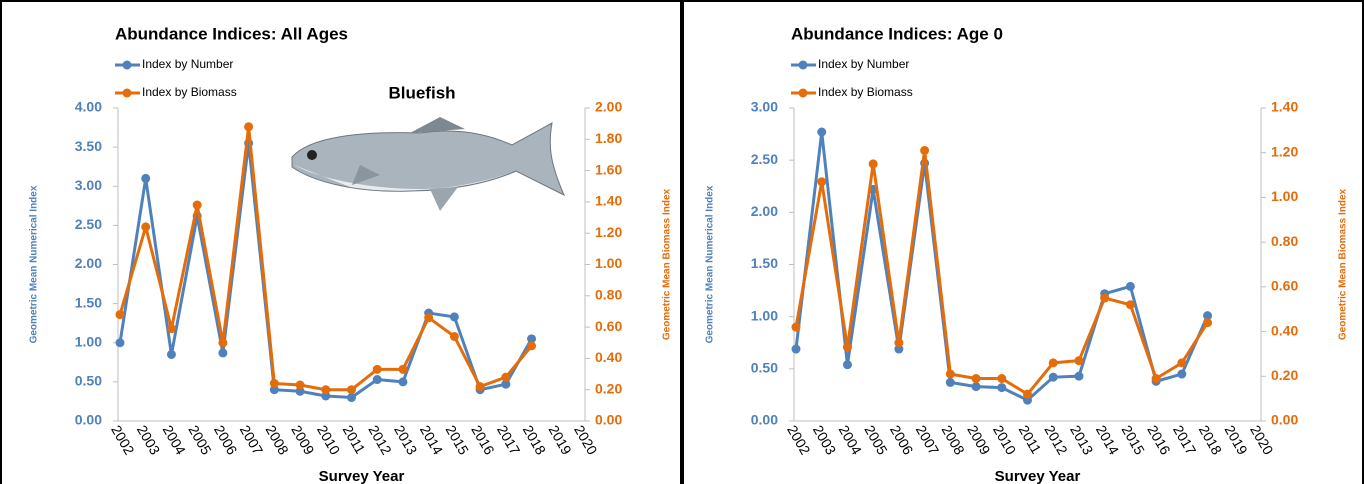  Describe the element at coordinates (608, 107) in the screenshot. I see `y2-tick-label: 2.00` at that location.